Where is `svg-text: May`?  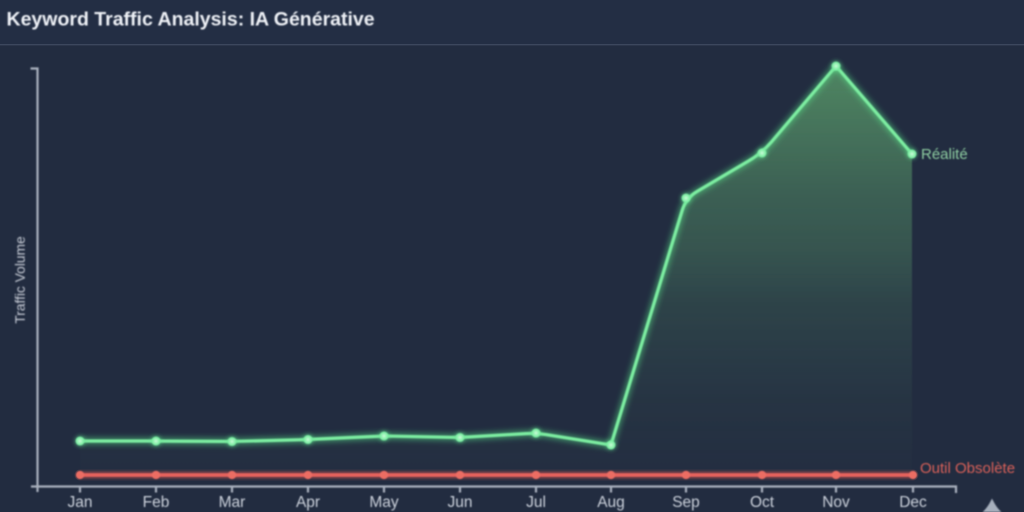 svg-text: May is located at coordinates (384, 502).